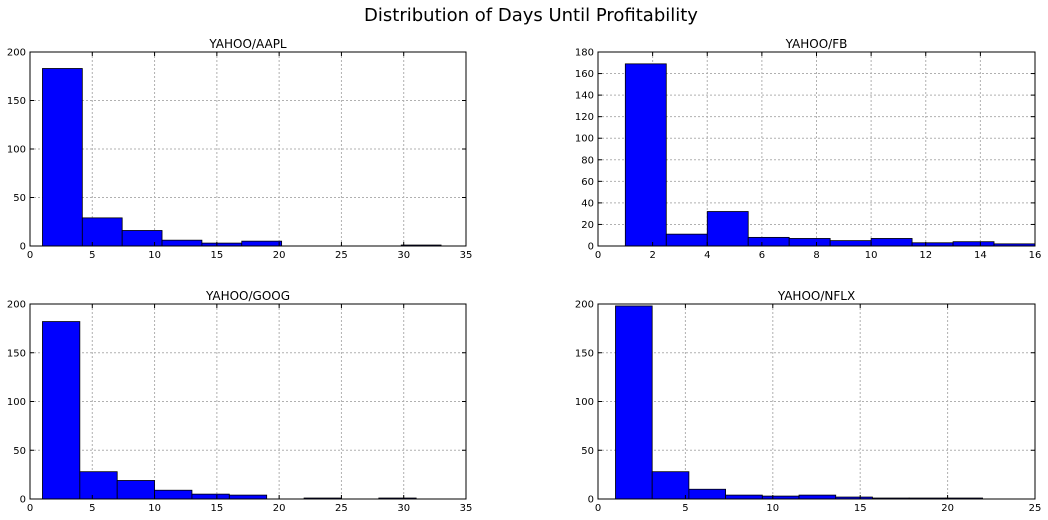  Describe the element at coordinates (584, 117) in the screenshot. I see `y-tick-label: 120` at that location.